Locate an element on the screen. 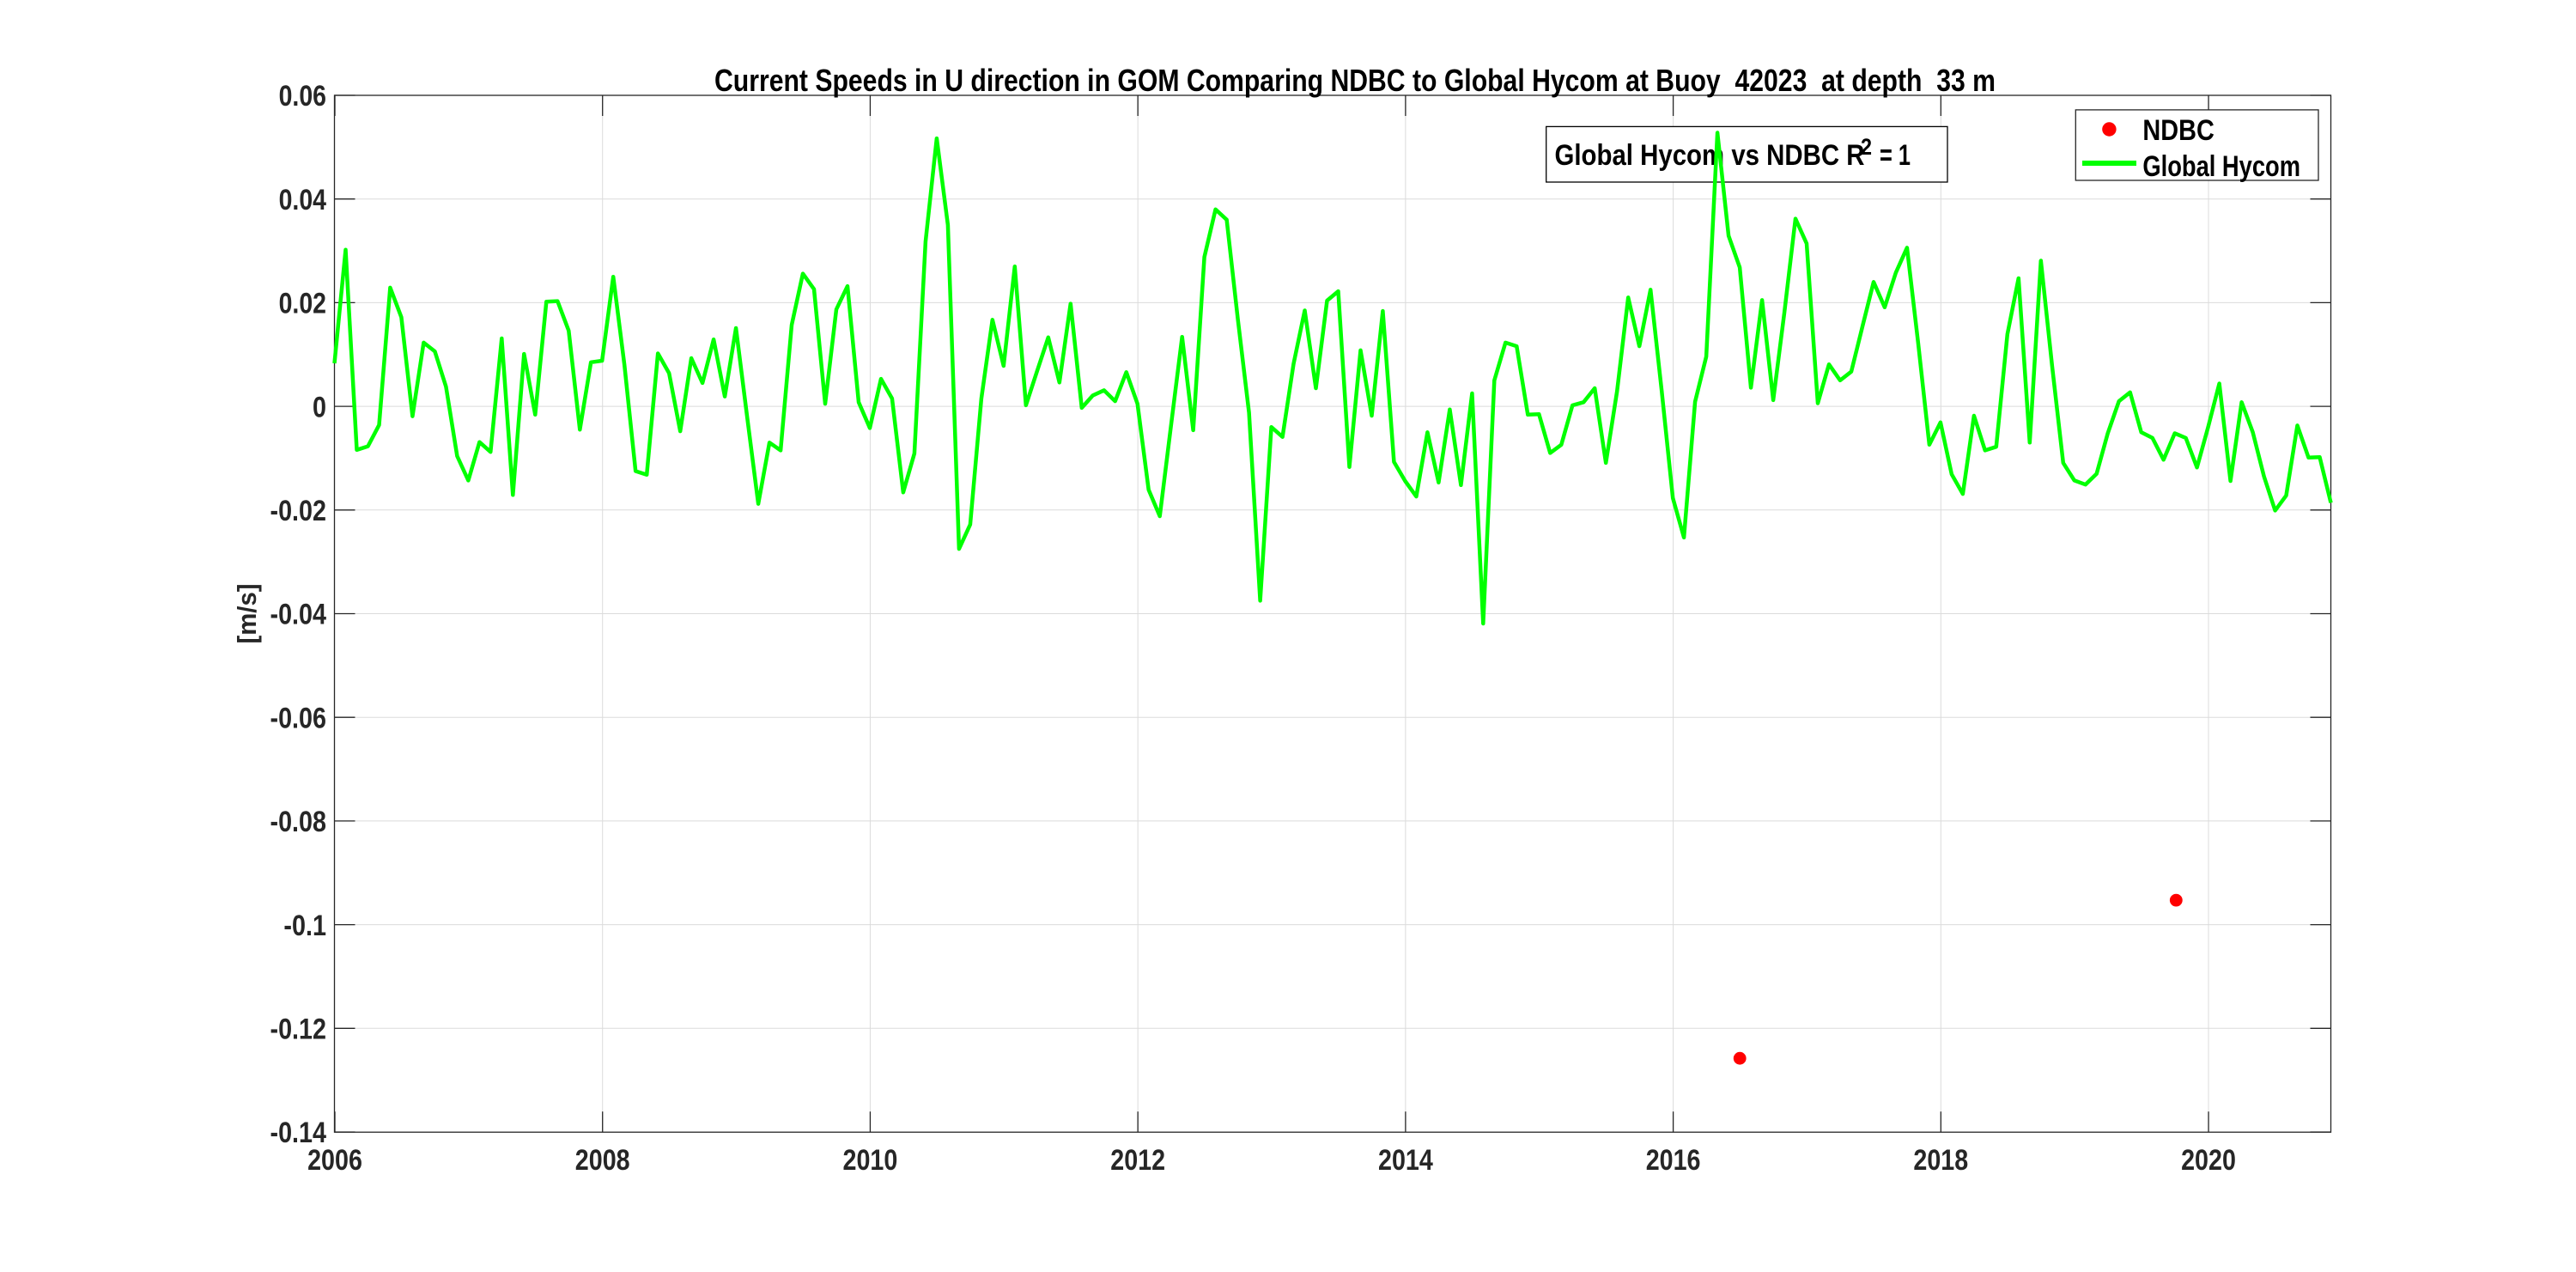 This screenshot has width=2576, height=1272. svg-text: 2008 is located at coordinates (602, 1160).